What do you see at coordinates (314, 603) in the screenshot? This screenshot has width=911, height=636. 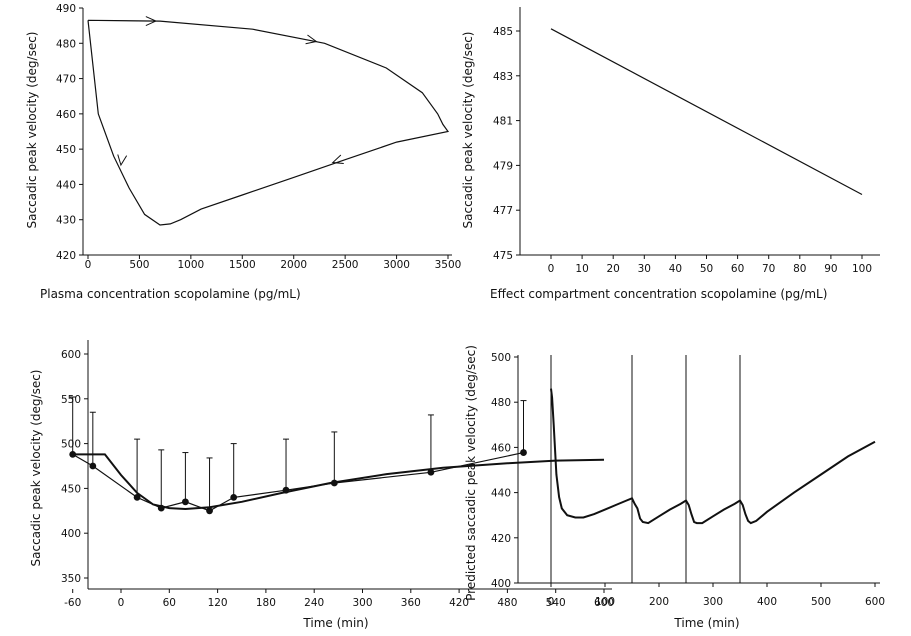 I see `x-tick-label: 240` at bounding box center [314, 603].